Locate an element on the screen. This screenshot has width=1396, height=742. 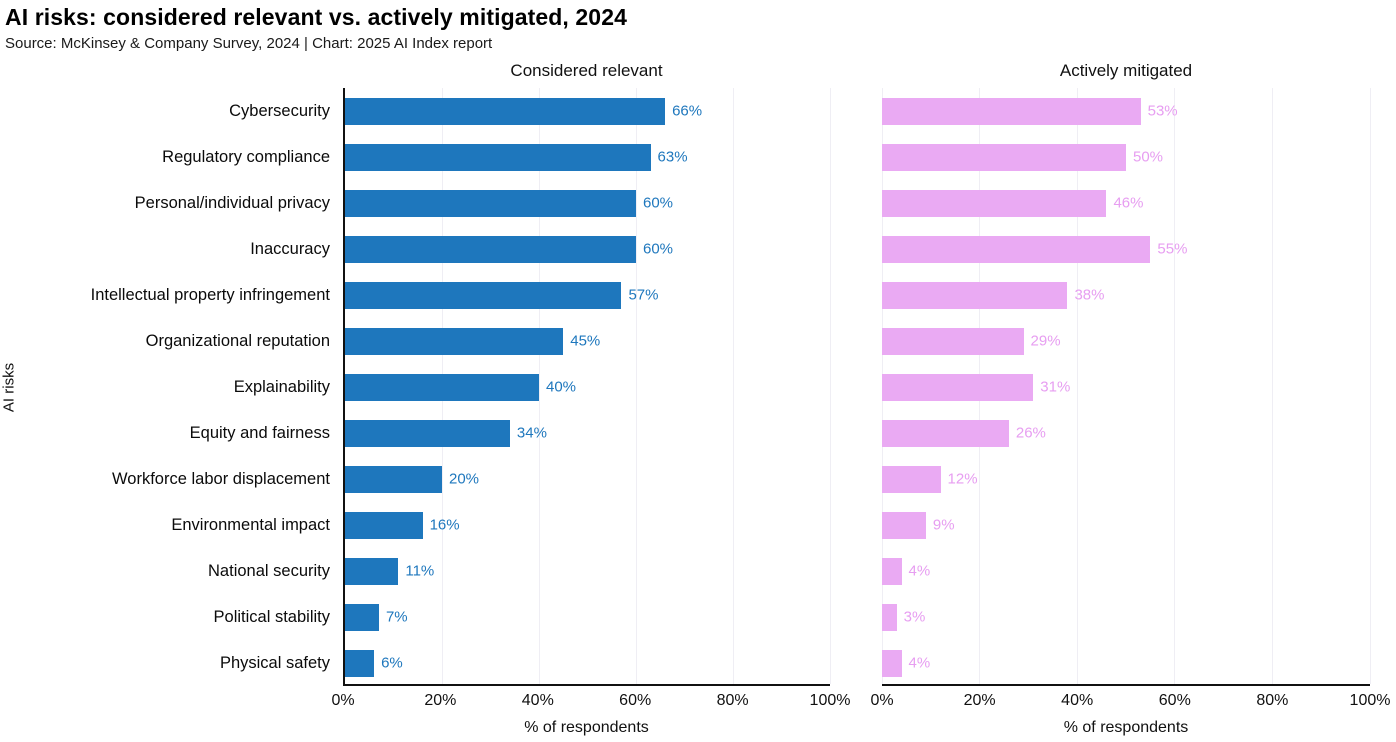
category-label: Environmental impact is located at coordinates (250, 524).